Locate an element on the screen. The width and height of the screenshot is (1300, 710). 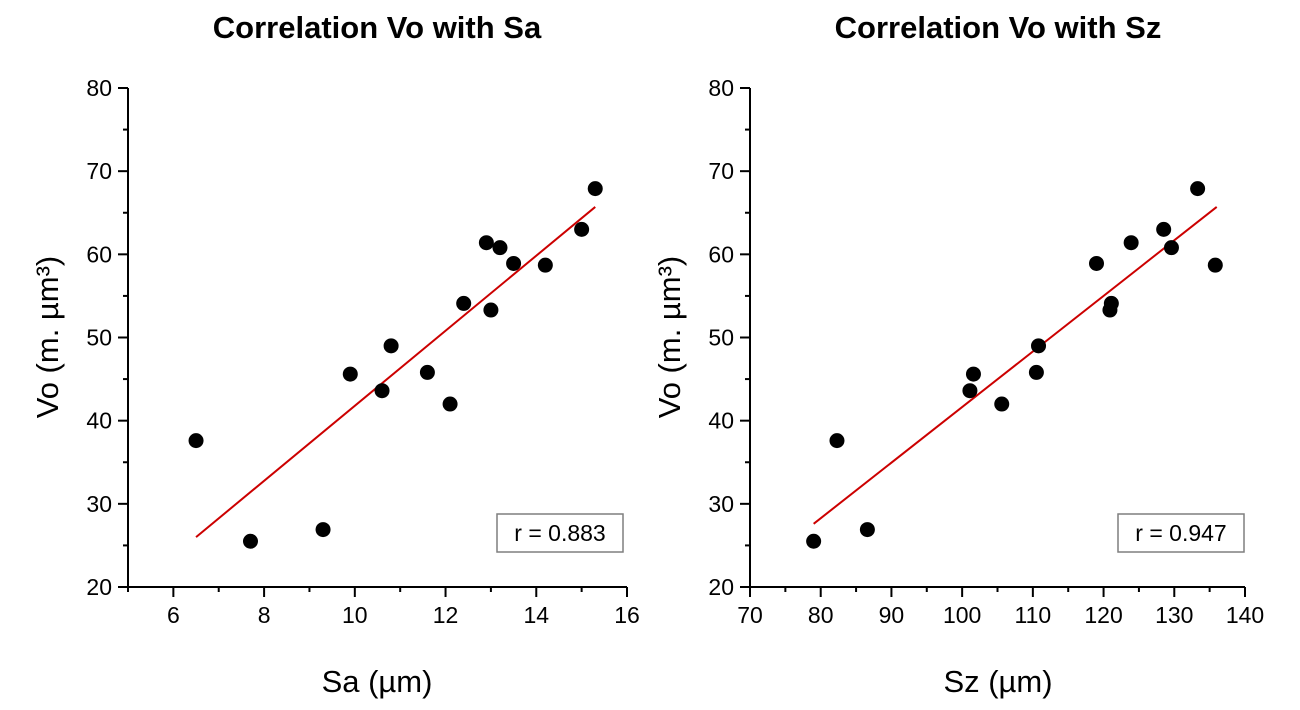
x-tick-label: 110 is located at coordinates (1033, 615).